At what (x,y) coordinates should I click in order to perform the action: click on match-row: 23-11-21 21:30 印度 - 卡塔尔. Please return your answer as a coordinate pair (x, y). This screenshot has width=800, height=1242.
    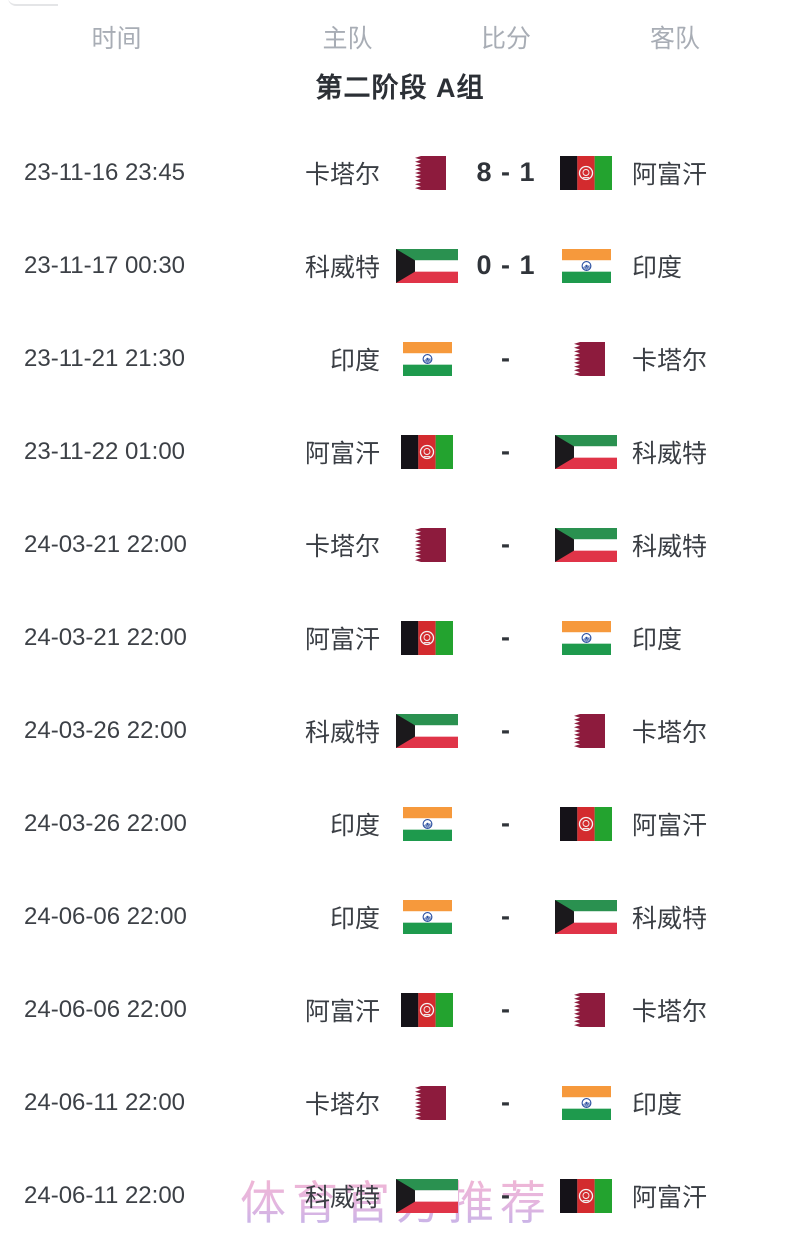
    Looking at the image, I should click on (400, 358).